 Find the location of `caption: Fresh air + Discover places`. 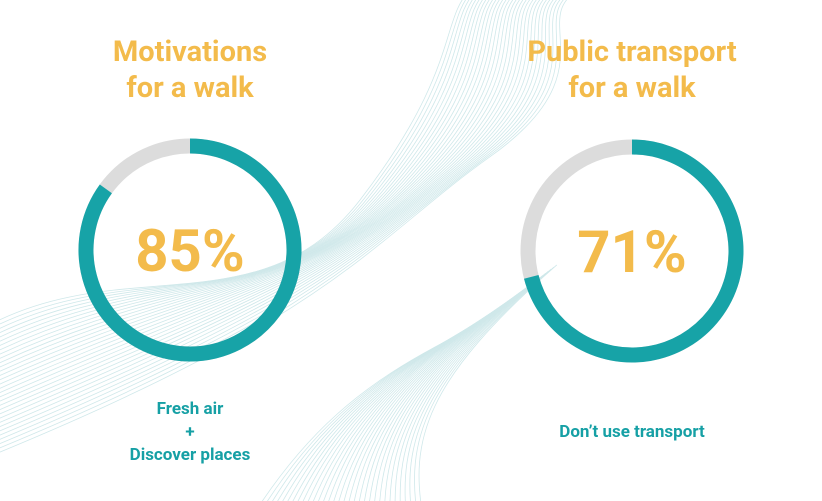

caption: Fresh air + Discover places is located at coordinates (190, 431).